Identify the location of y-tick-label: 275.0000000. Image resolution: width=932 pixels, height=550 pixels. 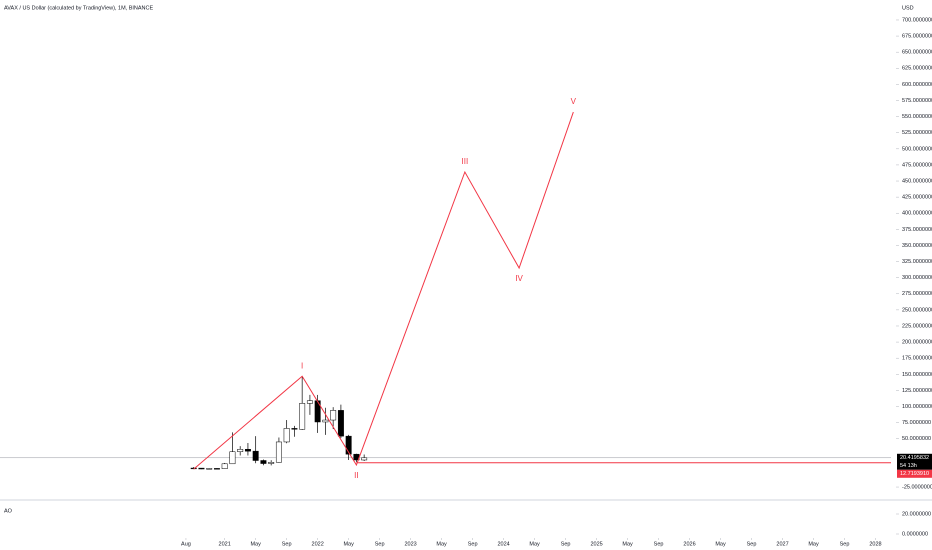
(917, 294).